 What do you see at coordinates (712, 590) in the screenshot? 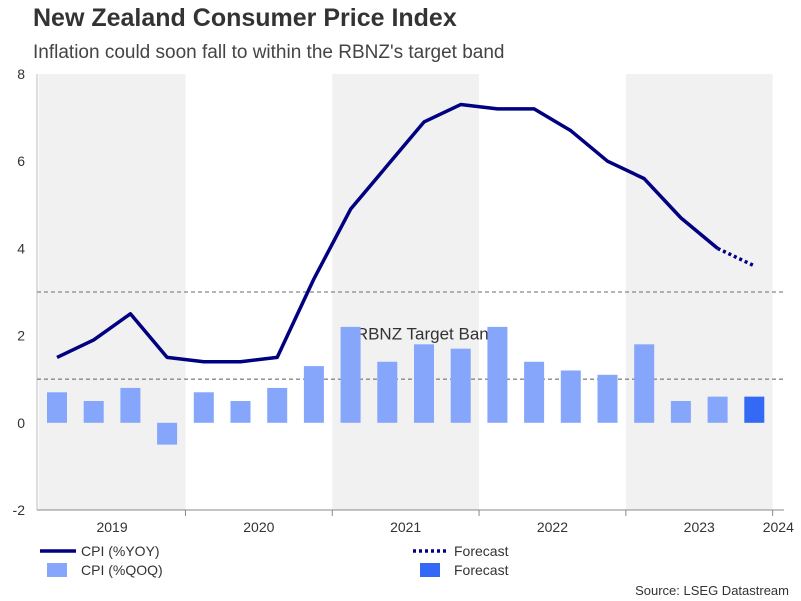
I see `source-note: Source: LSEG Datastream` at bounding box center [712, 590].